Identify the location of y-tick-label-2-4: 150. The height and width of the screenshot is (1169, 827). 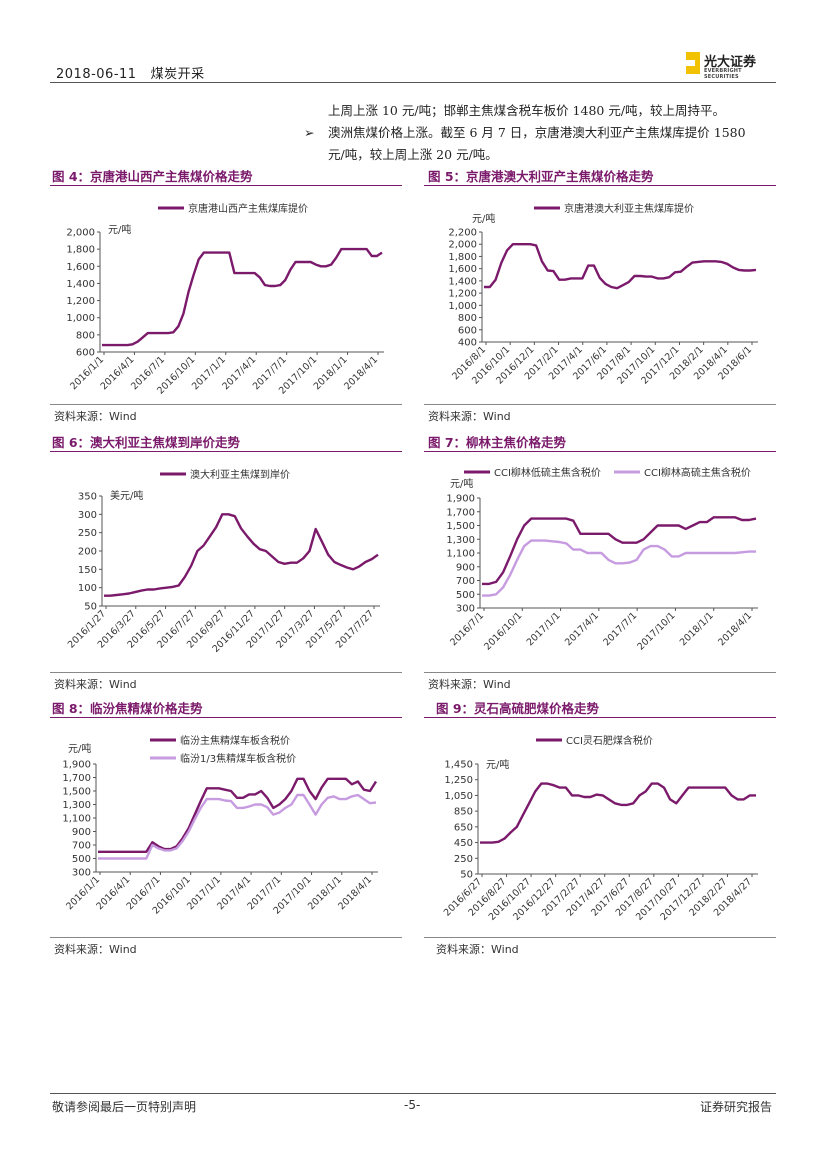
(87, 570).